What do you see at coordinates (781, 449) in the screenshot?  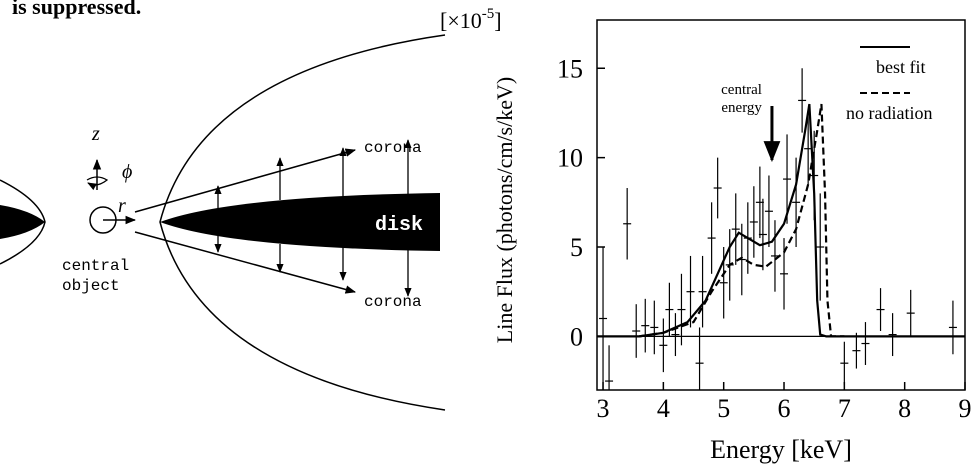 I see `x-axis-title: Energy [keV]` at bounding box center [781, 449].